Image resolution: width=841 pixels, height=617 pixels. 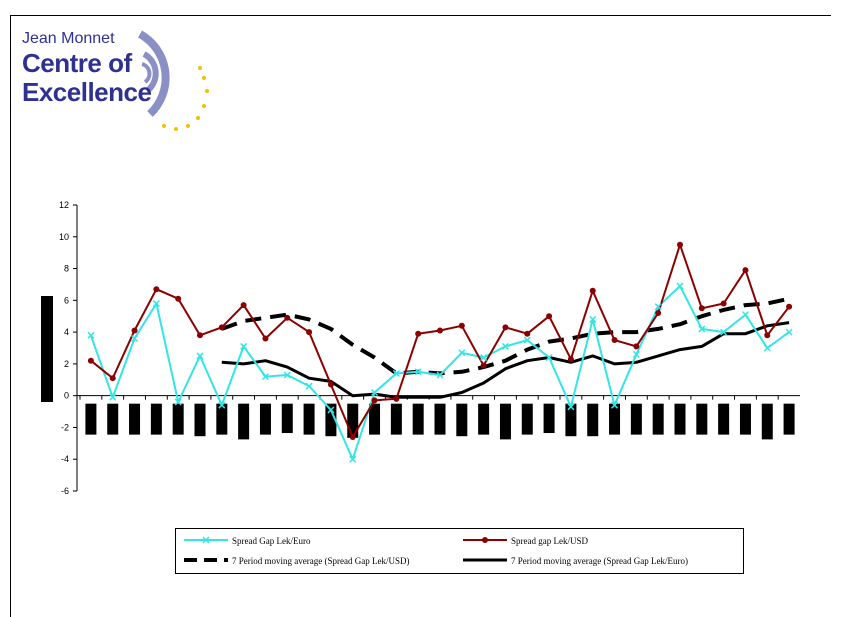 What do you see at coordinates (68, 38) in the screenshot?
I see `logo-line-1: Jean Monnet` at bounding box center [68, 38].